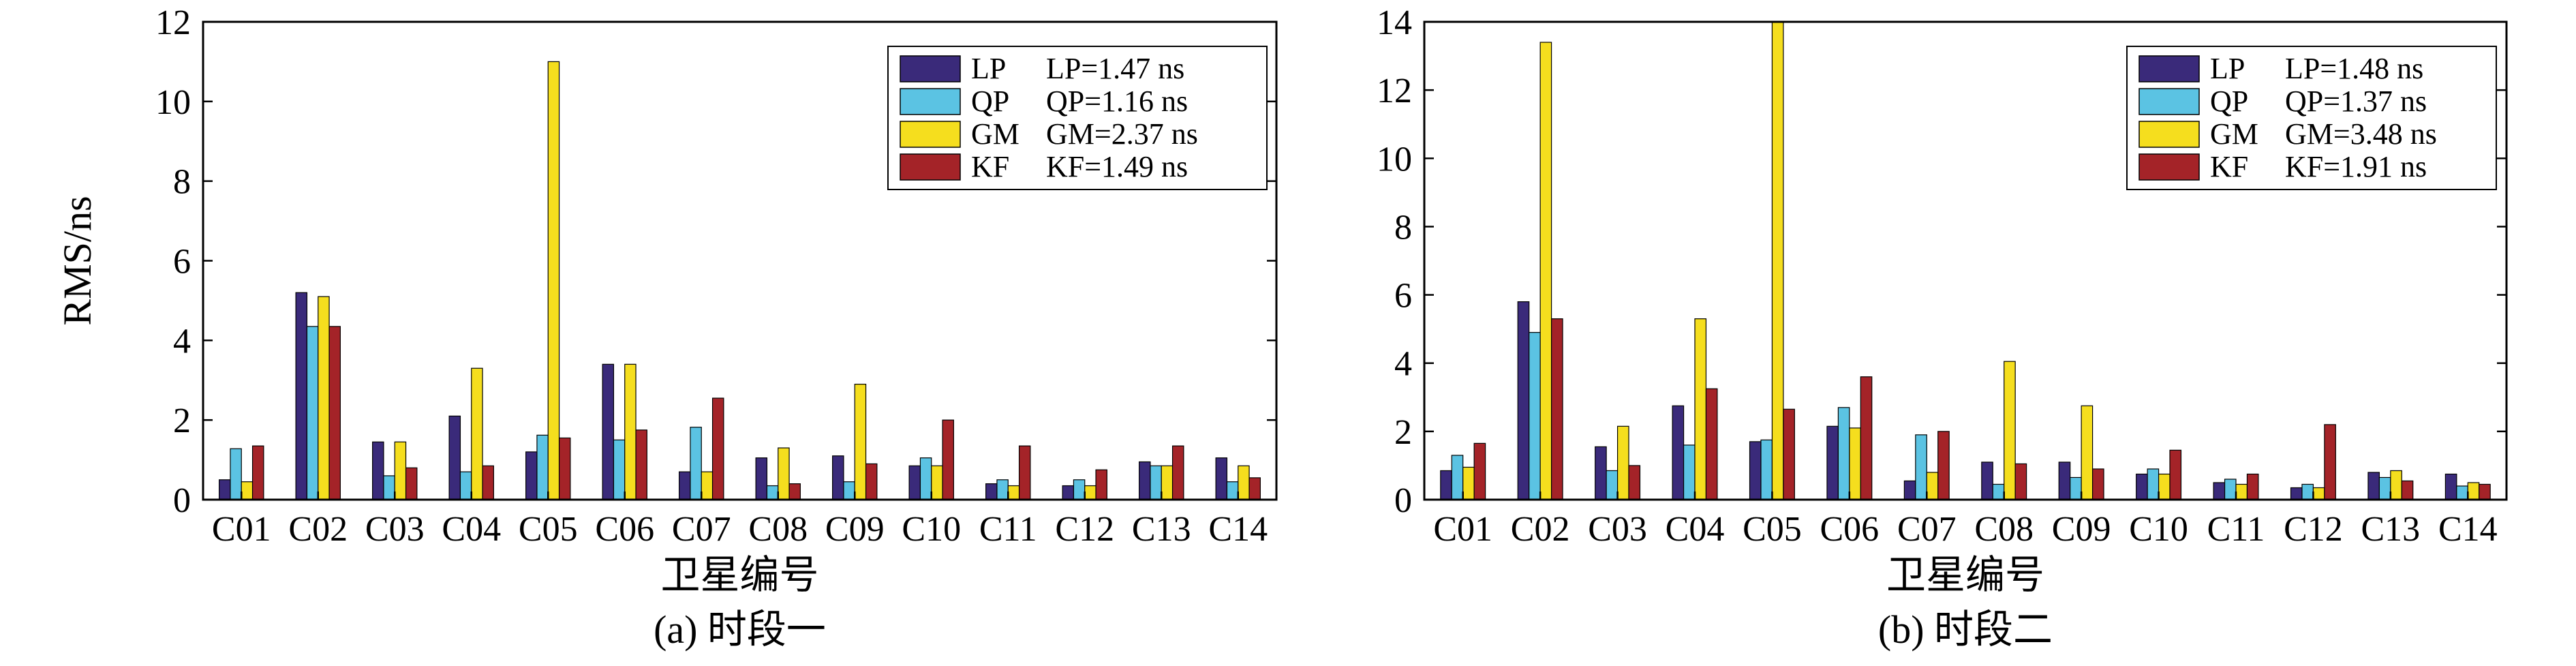 This screenshot has height=666, width=2576. I want to click on bar-gm-c11, so click(2241, 491).